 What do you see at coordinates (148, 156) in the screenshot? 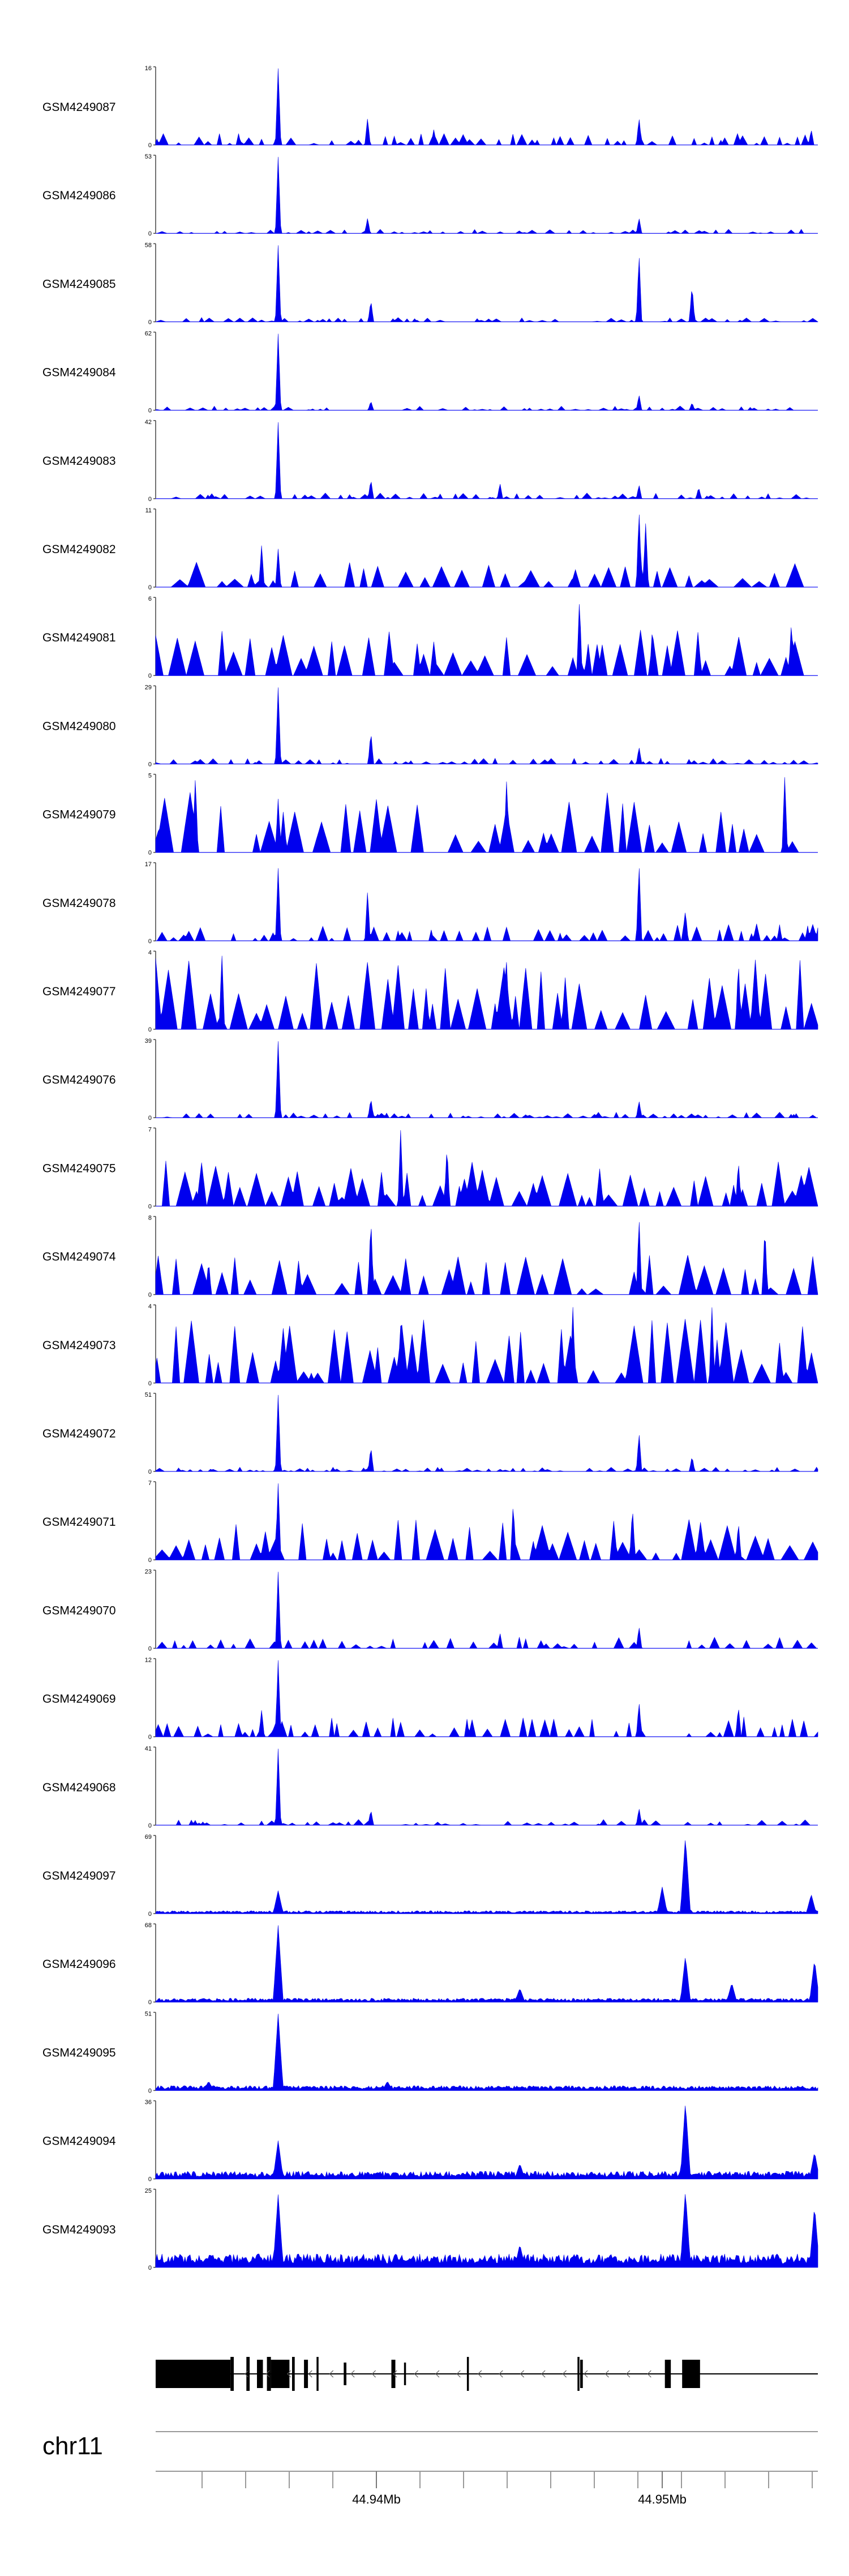
I see `track-ymax-label: 53` at bounding box center [148, 156].